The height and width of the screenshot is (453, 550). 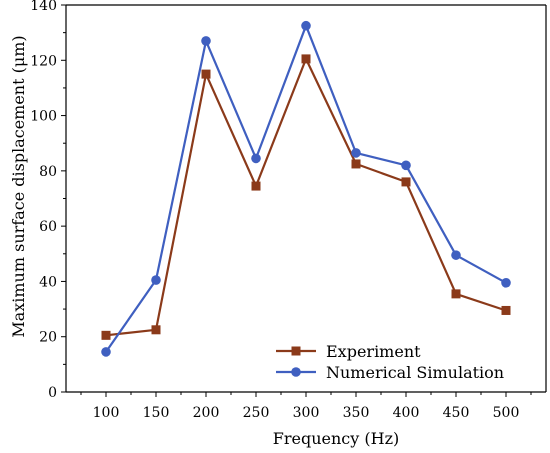 What do you see at coordinates (43, 7) in the screenshot?
I see `y-tick-label: 140` at bounding box center [43, 7].